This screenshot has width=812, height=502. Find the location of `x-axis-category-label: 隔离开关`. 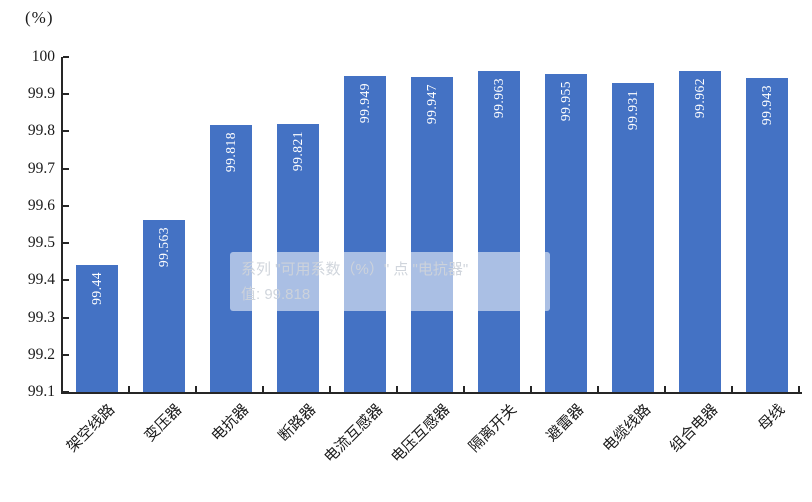

x-axis-category-label: 隔离开关 is located at coordinates (493, 428).